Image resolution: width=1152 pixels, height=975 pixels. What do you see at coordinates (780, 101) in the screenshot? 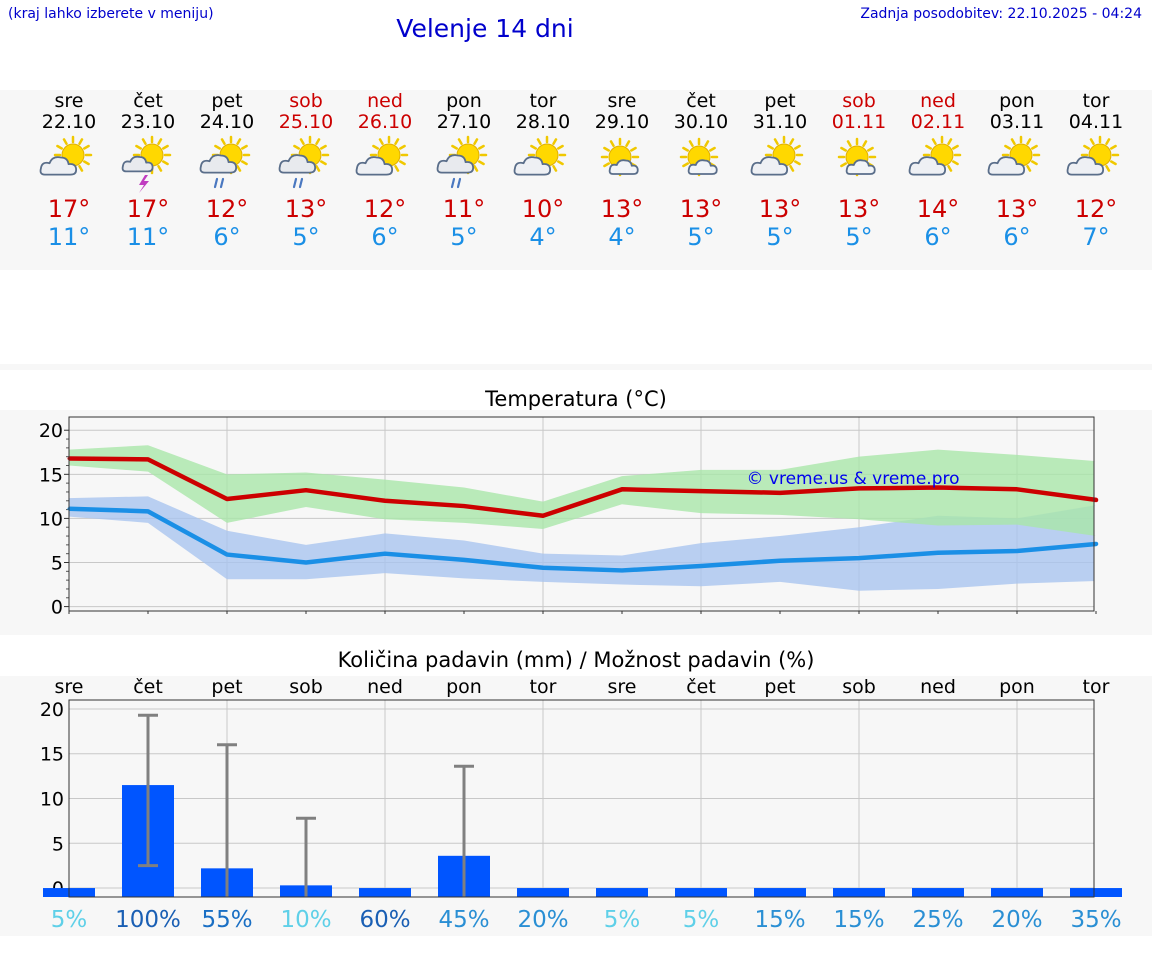
I see `forecast-day-name: pet` at bounding box center [780, 101].